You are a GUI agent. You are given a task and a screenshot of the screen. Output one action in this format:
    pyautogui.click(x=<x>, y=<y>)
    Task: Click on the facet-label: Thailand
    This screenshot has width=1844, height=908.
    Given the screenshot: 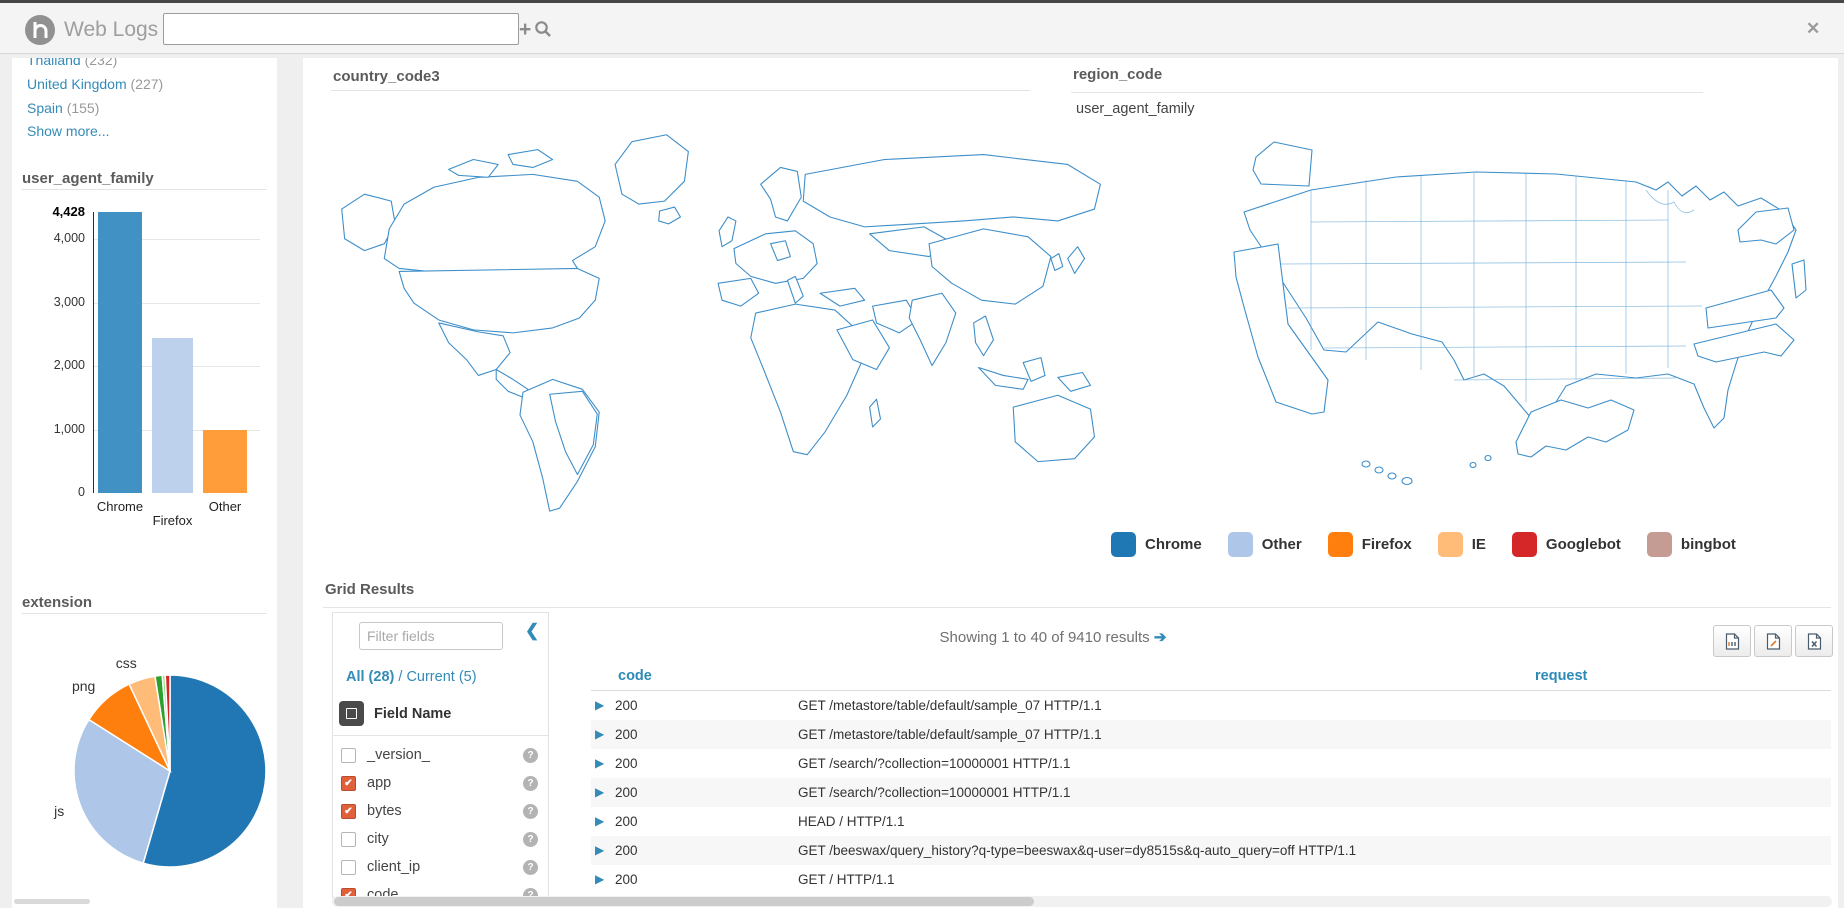 What is the action you would take?
    pyautogui.click(x=54, y=63)
    